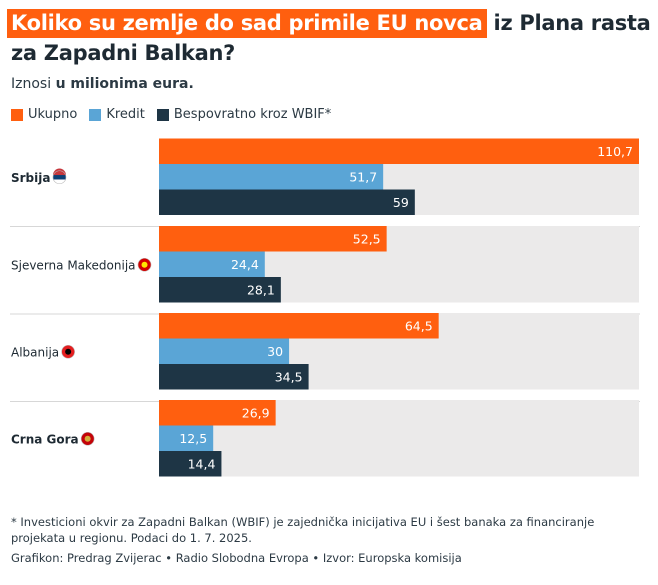 Image resolution: width=658 pixels, height=585 pixels. What do you see at coordinates (217, 413) in the screenshot?
I see `bar-ukupno-crna-gora` at bounding box center [217, 413].